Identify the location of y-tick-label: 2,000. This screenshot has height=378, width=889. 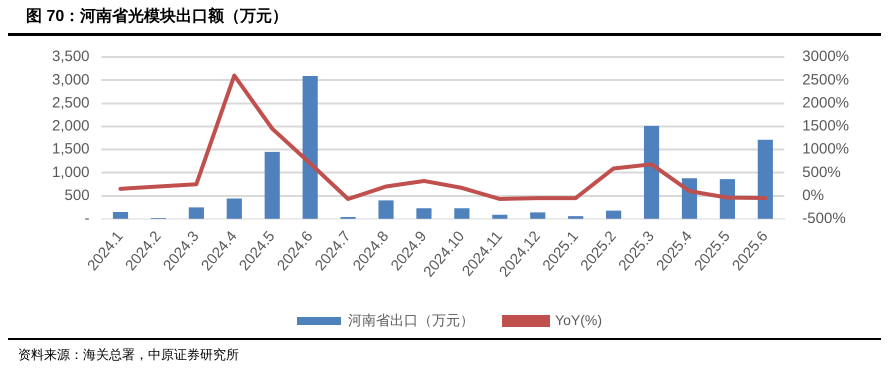
(71, 126).